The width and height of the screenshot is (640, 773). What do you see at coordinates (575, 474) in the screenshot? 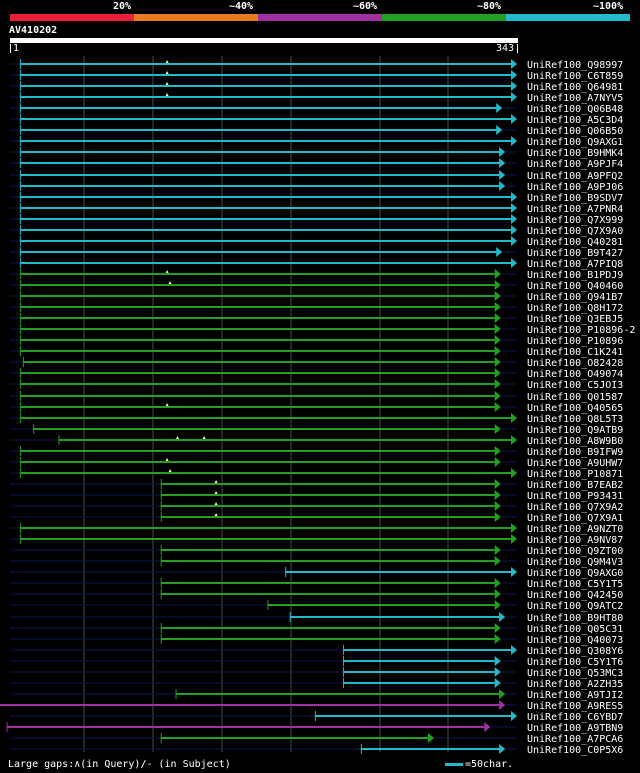
I see `hit-label: UniRef100_P10871` at bounding box center [575, 474].